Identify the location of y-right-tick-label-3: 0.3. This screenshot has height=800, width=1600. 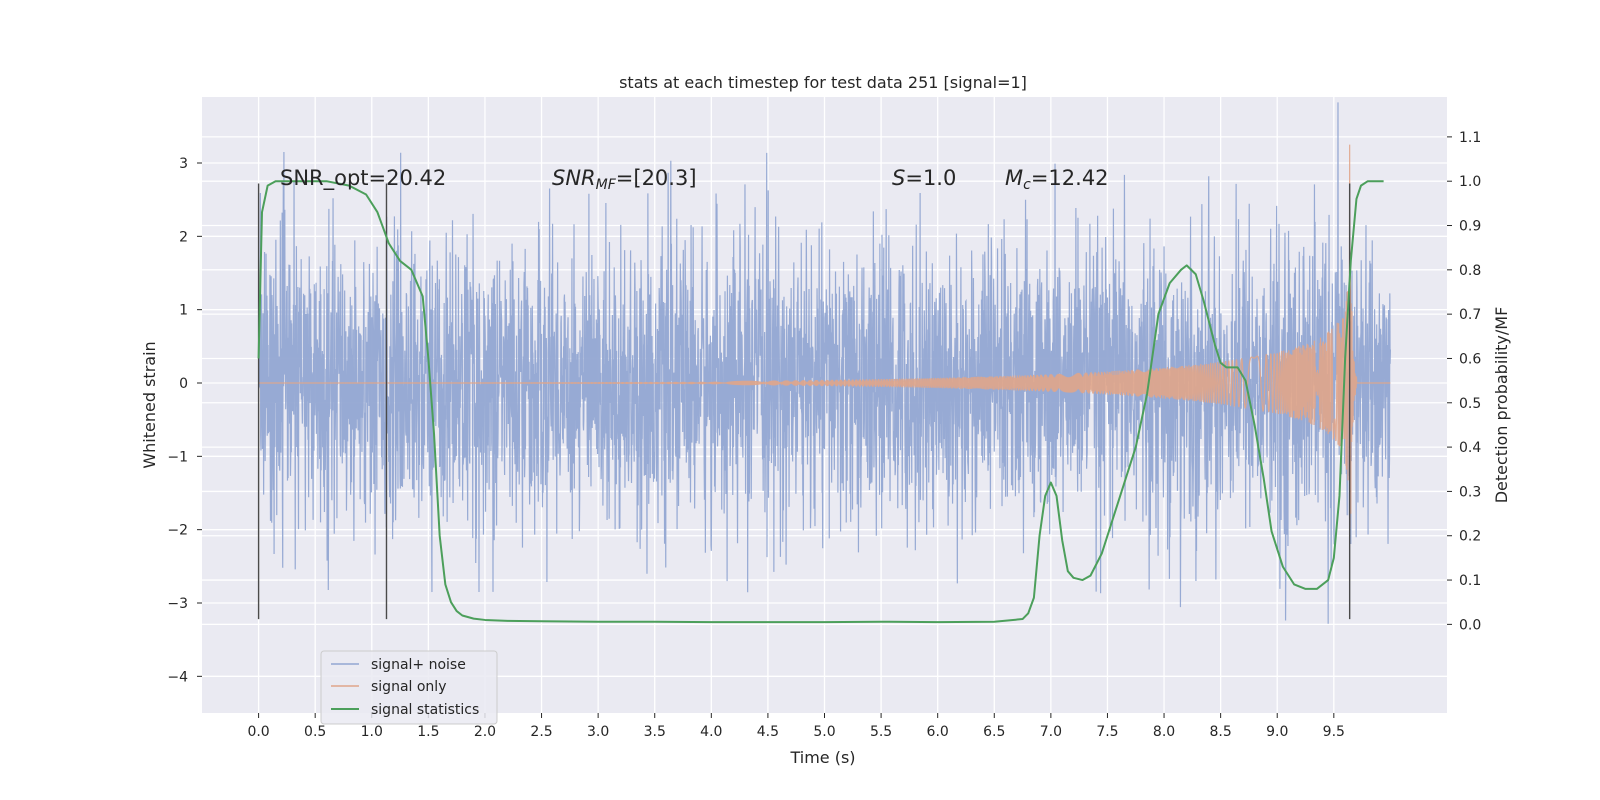
(1470, 492).